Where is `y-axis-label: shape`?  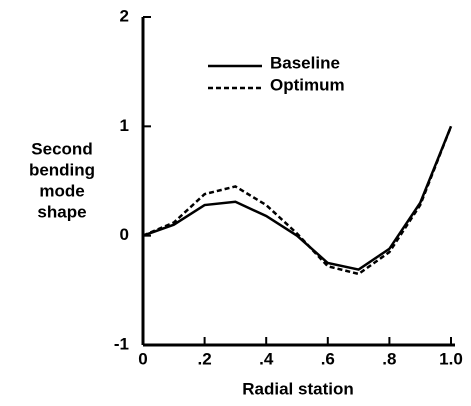
y-axis-label: shape is located at coordinates (61, 211).